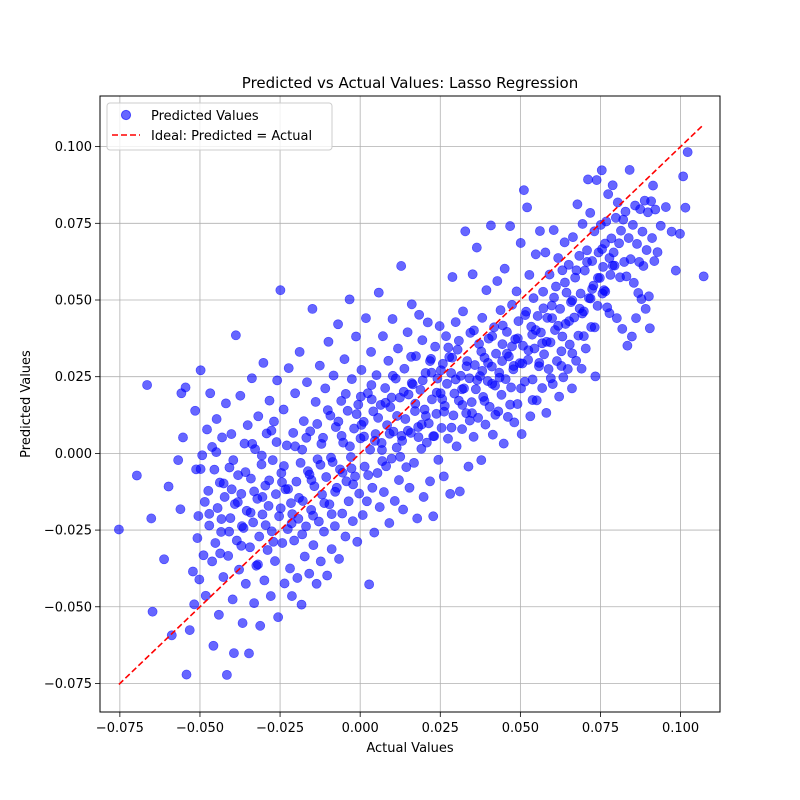  I want to click on legend-marker-scatter, so click(126, 115).